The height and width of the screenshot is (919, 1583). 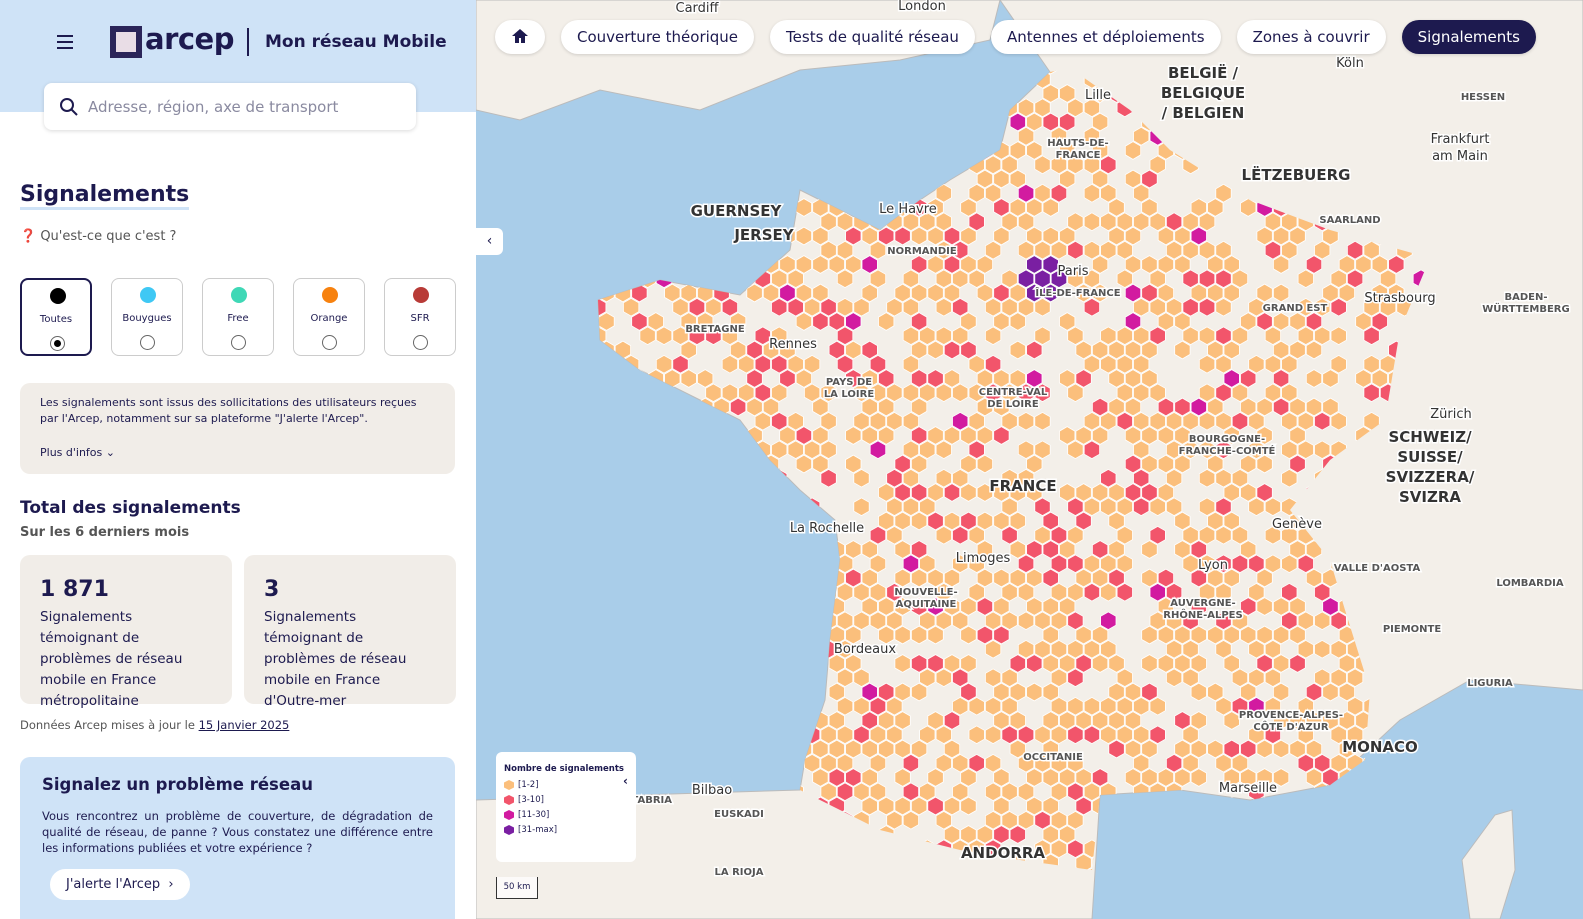 What do you see at coordinates (98, 236) in the screenshot?
I see `help-link: ❓ Qu'est-ce que c'est ?` at bounding box center [98, 236].